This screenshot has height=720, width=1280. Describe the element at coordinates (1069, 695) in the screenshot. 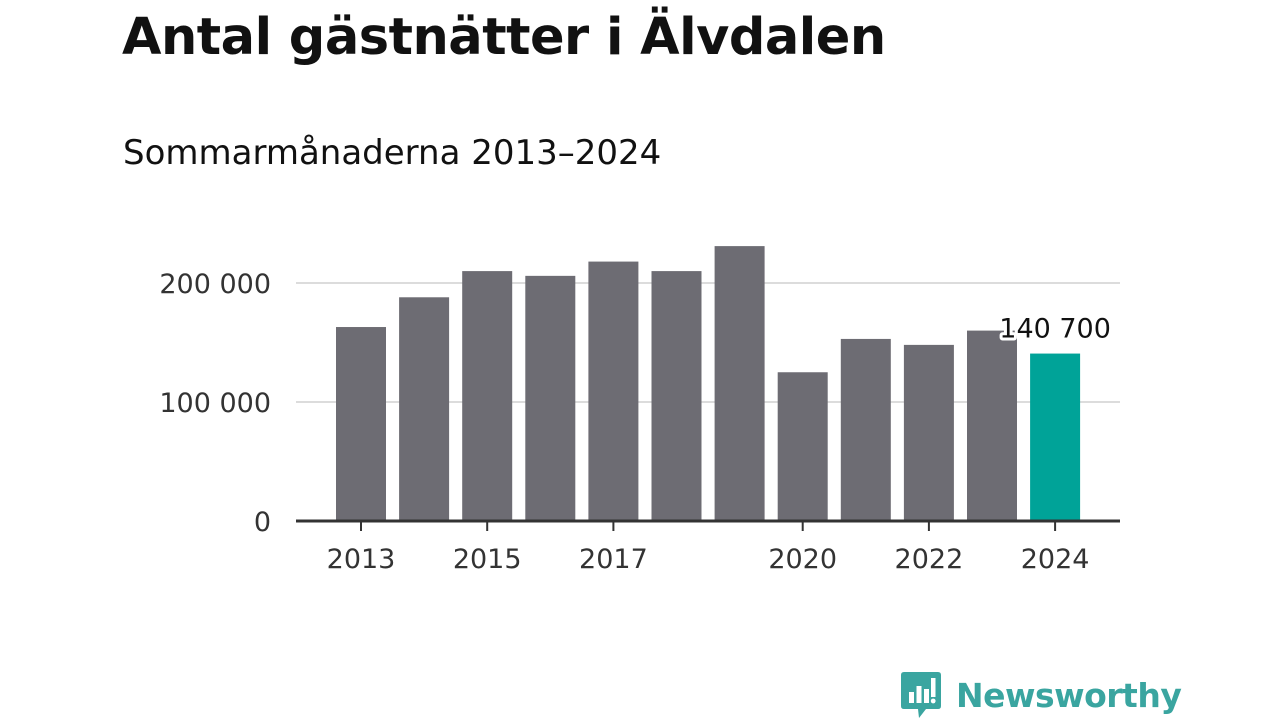

I see `brand-name: Newsworthy` at that location.